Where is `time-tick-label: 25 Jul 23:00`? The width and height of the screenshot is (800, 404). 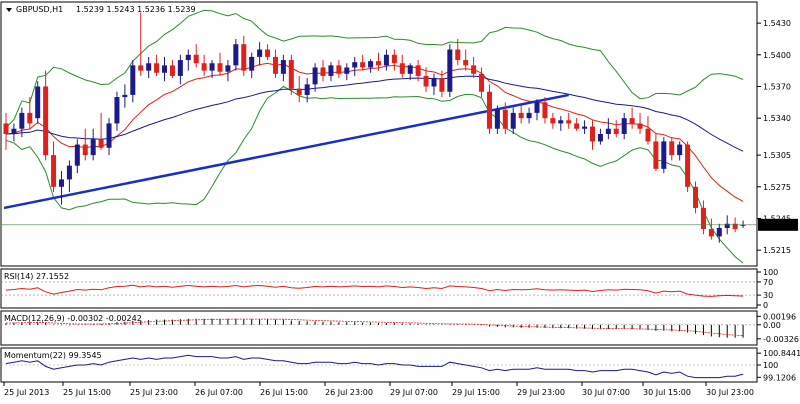
time-tick-label: 25 Jul 23:00 is located at coordinates (154, 392).